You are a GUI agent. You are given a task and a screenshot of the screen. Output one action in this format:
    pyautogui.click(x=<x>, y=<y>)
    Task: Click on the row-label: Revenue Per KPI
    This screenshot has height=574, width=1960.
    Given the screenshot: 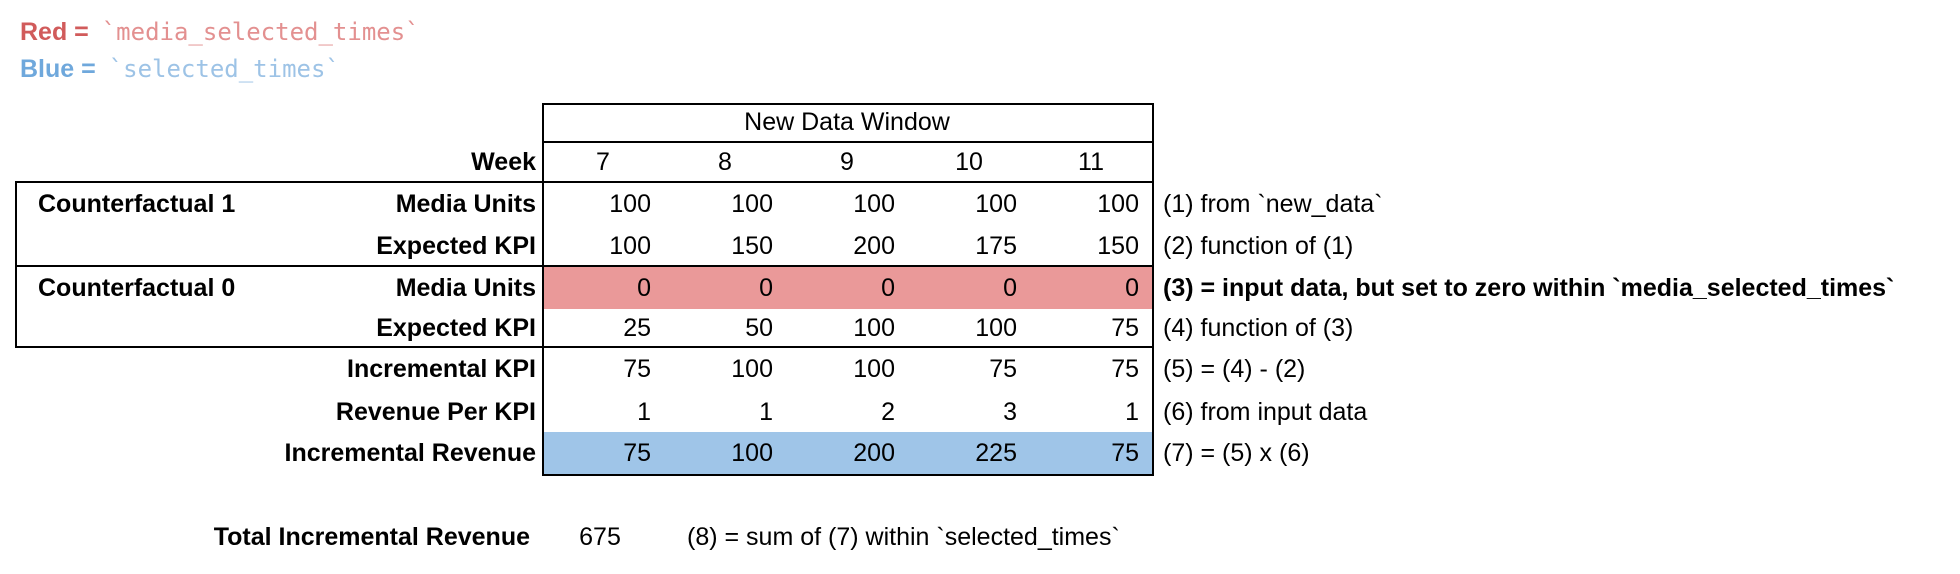 What is the action you would take?
    pyautogui.click(x=435, y=412)
    